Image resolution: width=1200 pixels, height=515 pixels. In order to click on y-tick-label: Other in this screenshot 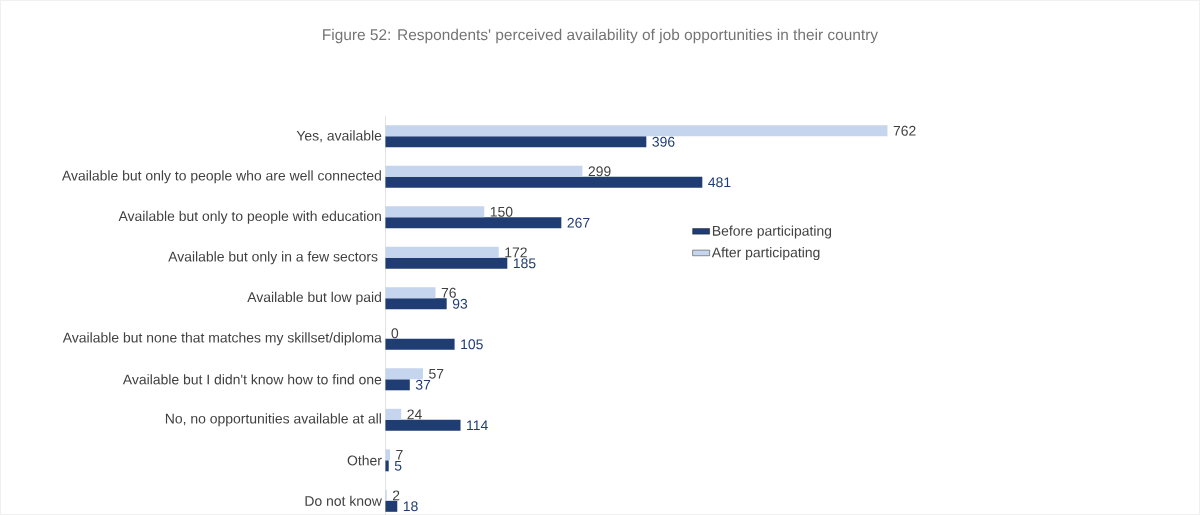, I will do `click(364, 460)`.